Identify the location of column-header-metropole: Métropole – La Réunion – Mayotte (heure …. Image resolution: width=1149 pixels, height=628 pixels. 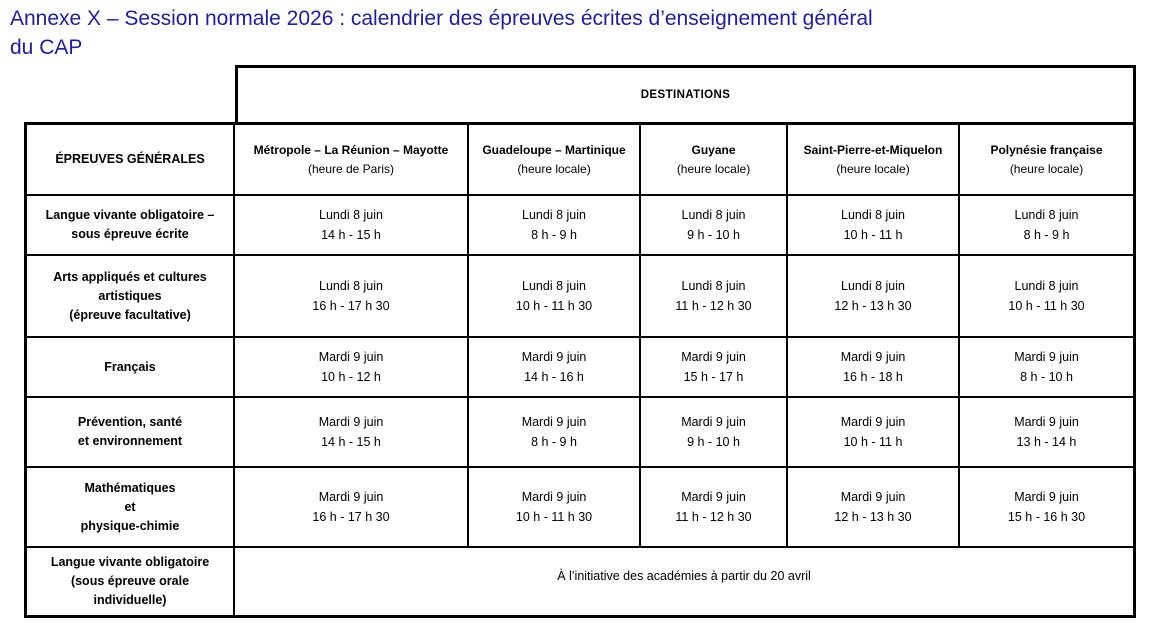
(352, 159).